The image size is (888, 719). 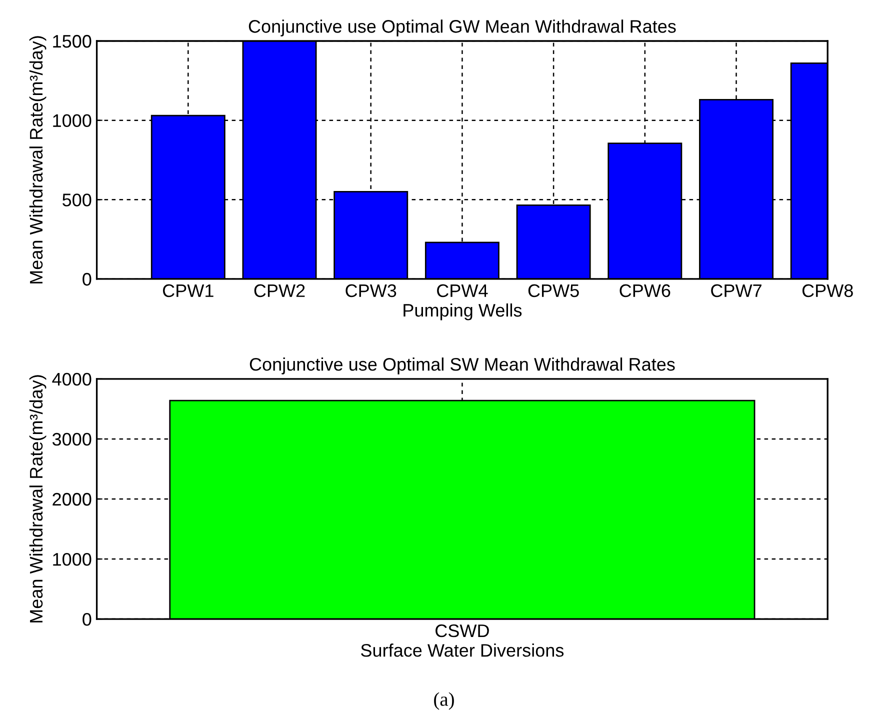 What do you see at coordinates (736, 291) in the screenshot?
I see `x-tick-label: CPW7` at bounding box center [736, 291].